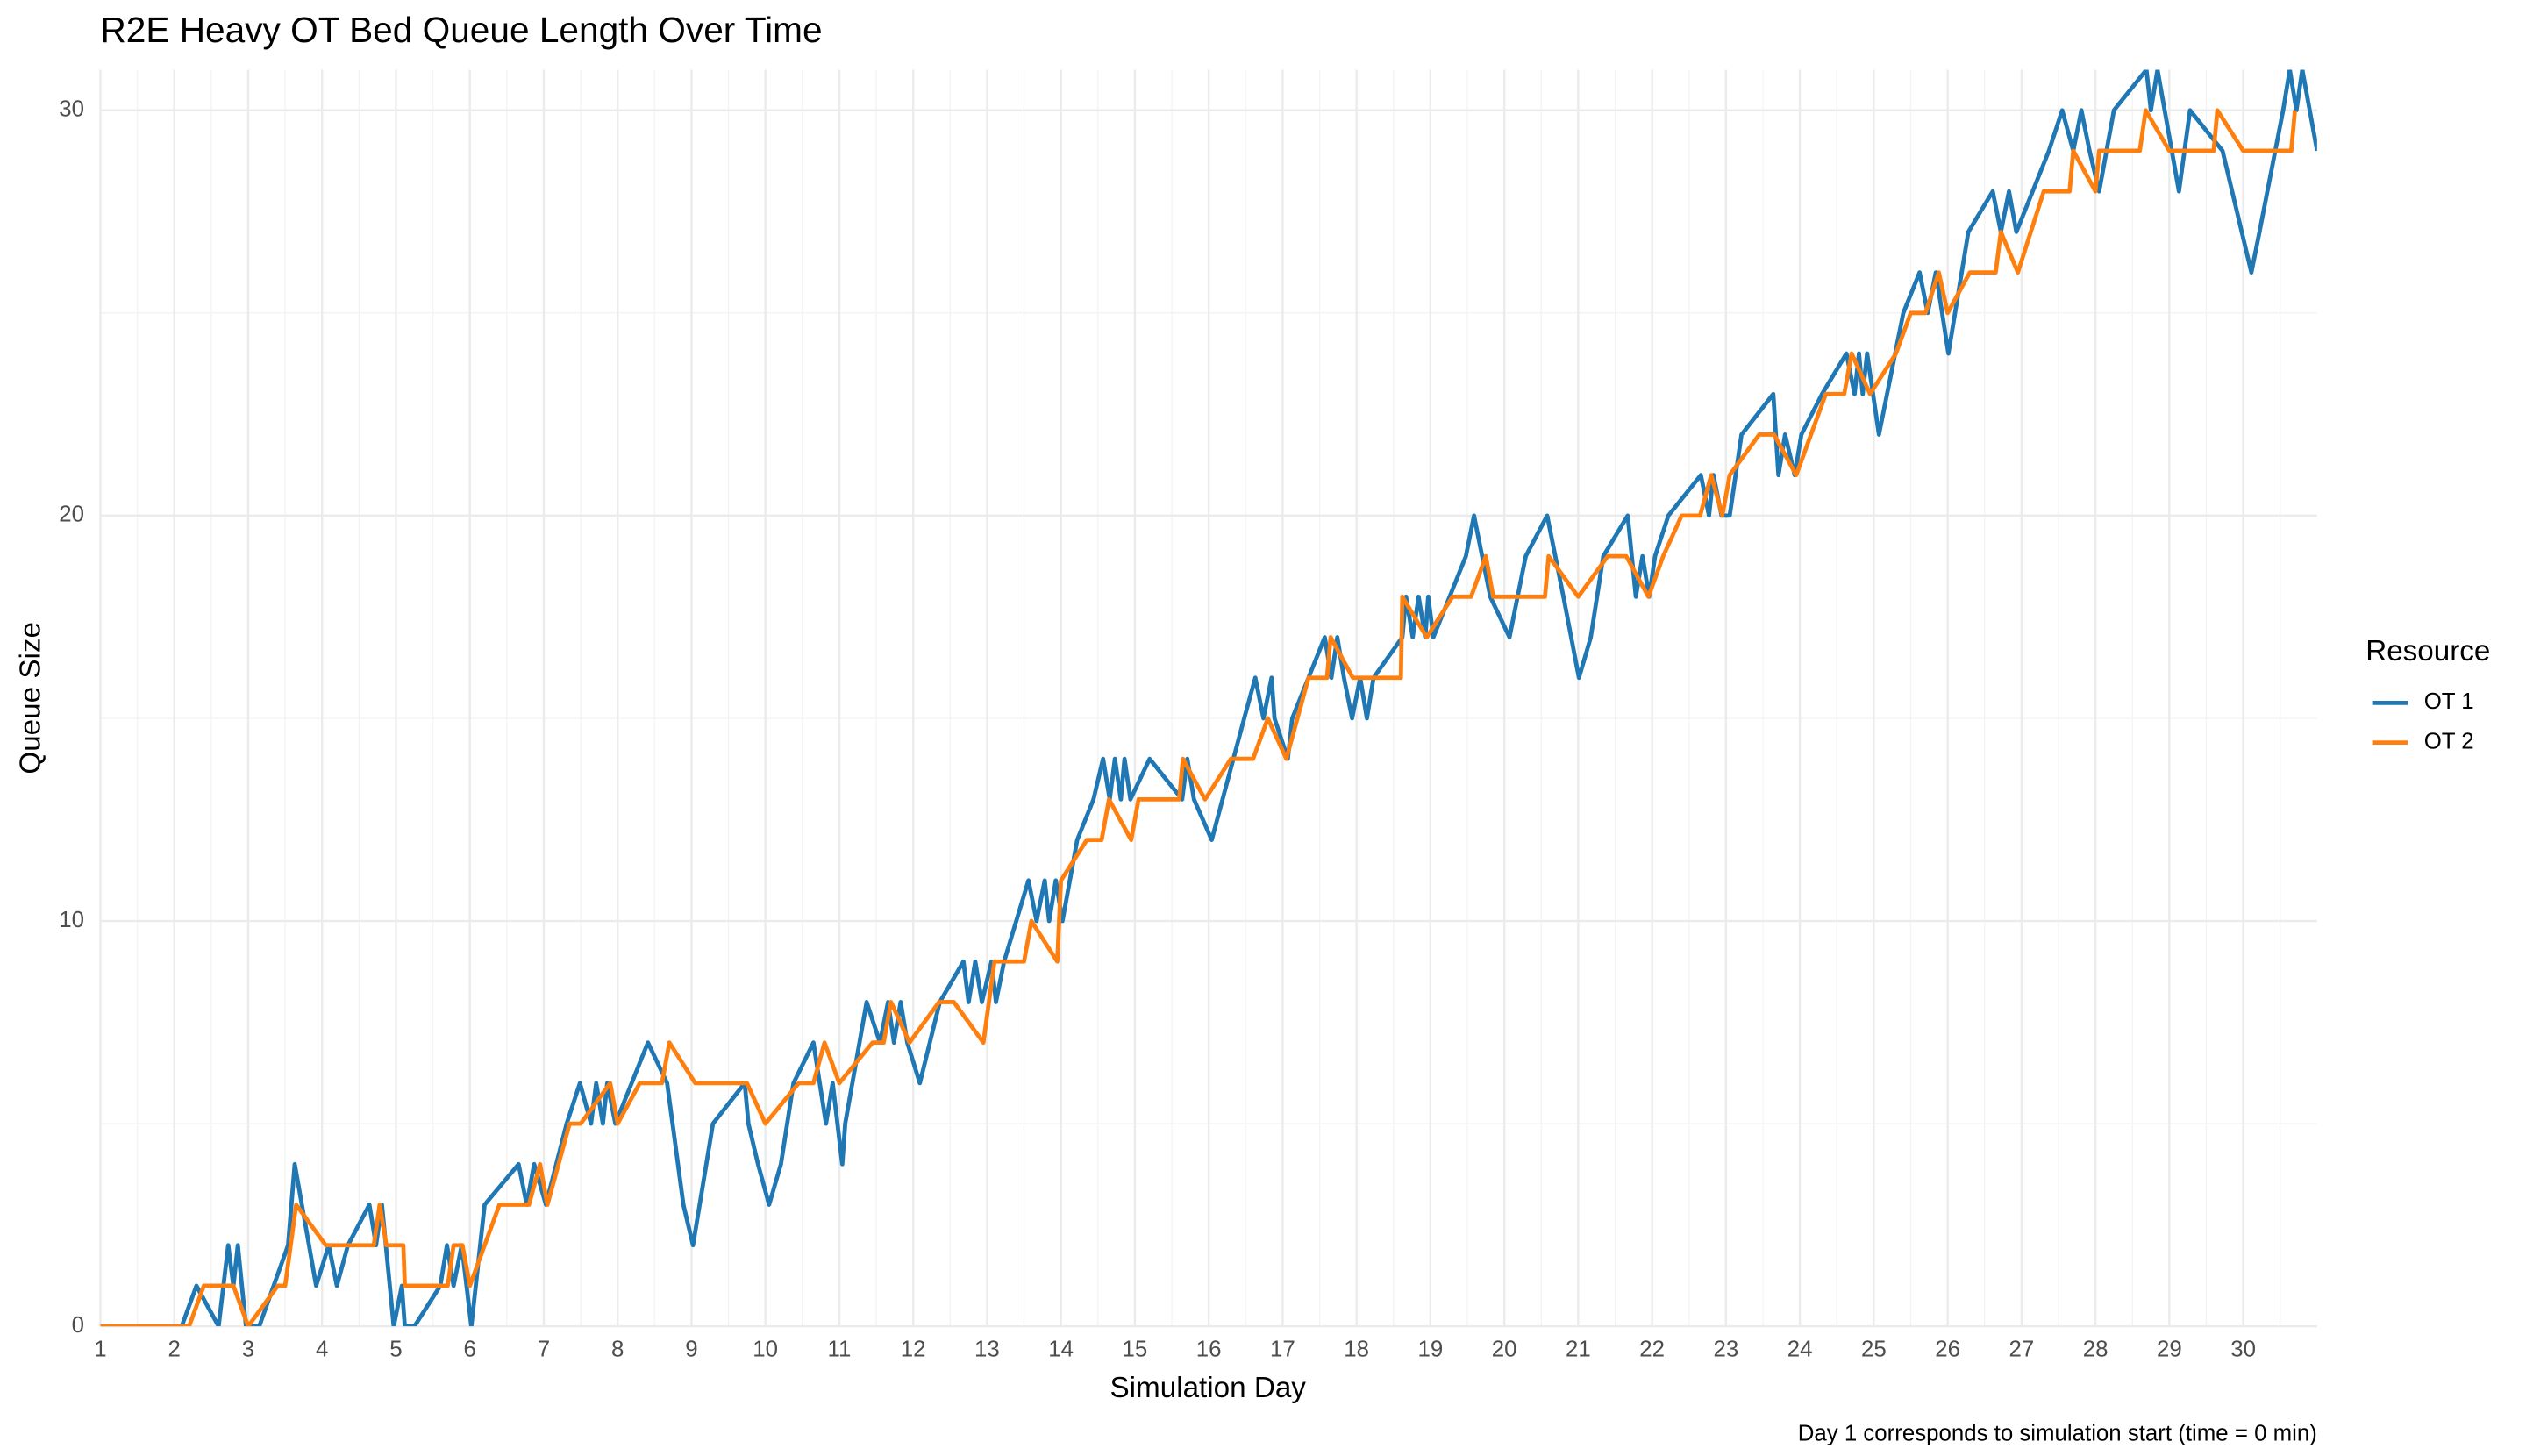 Image resolution: width=2526 pixels, height=1456 pixels. I want to click on x-tick-label: 11, so click(840, 1350).